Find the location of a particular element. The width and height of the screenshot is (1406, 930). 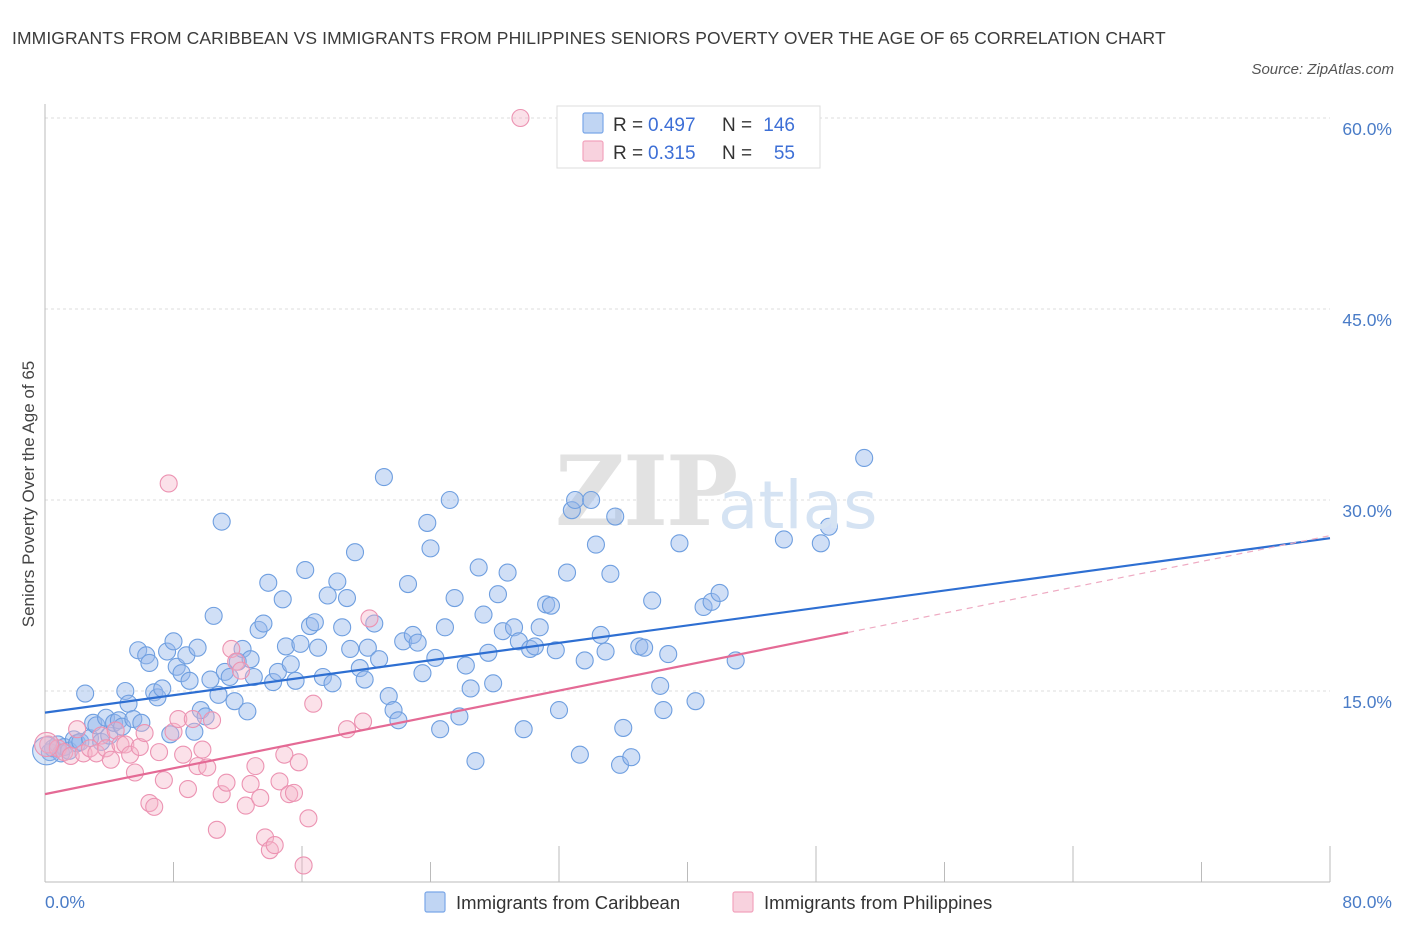

legend-n-label: N = is located at coordinates (737, 125).